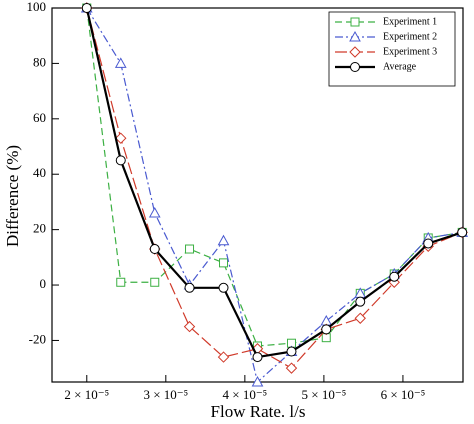 The width and height of the screenshot is (474, 424). Describe the element at coordinates (39, 117) in the screenshot. I see `y-tick-label: 60` at that location.